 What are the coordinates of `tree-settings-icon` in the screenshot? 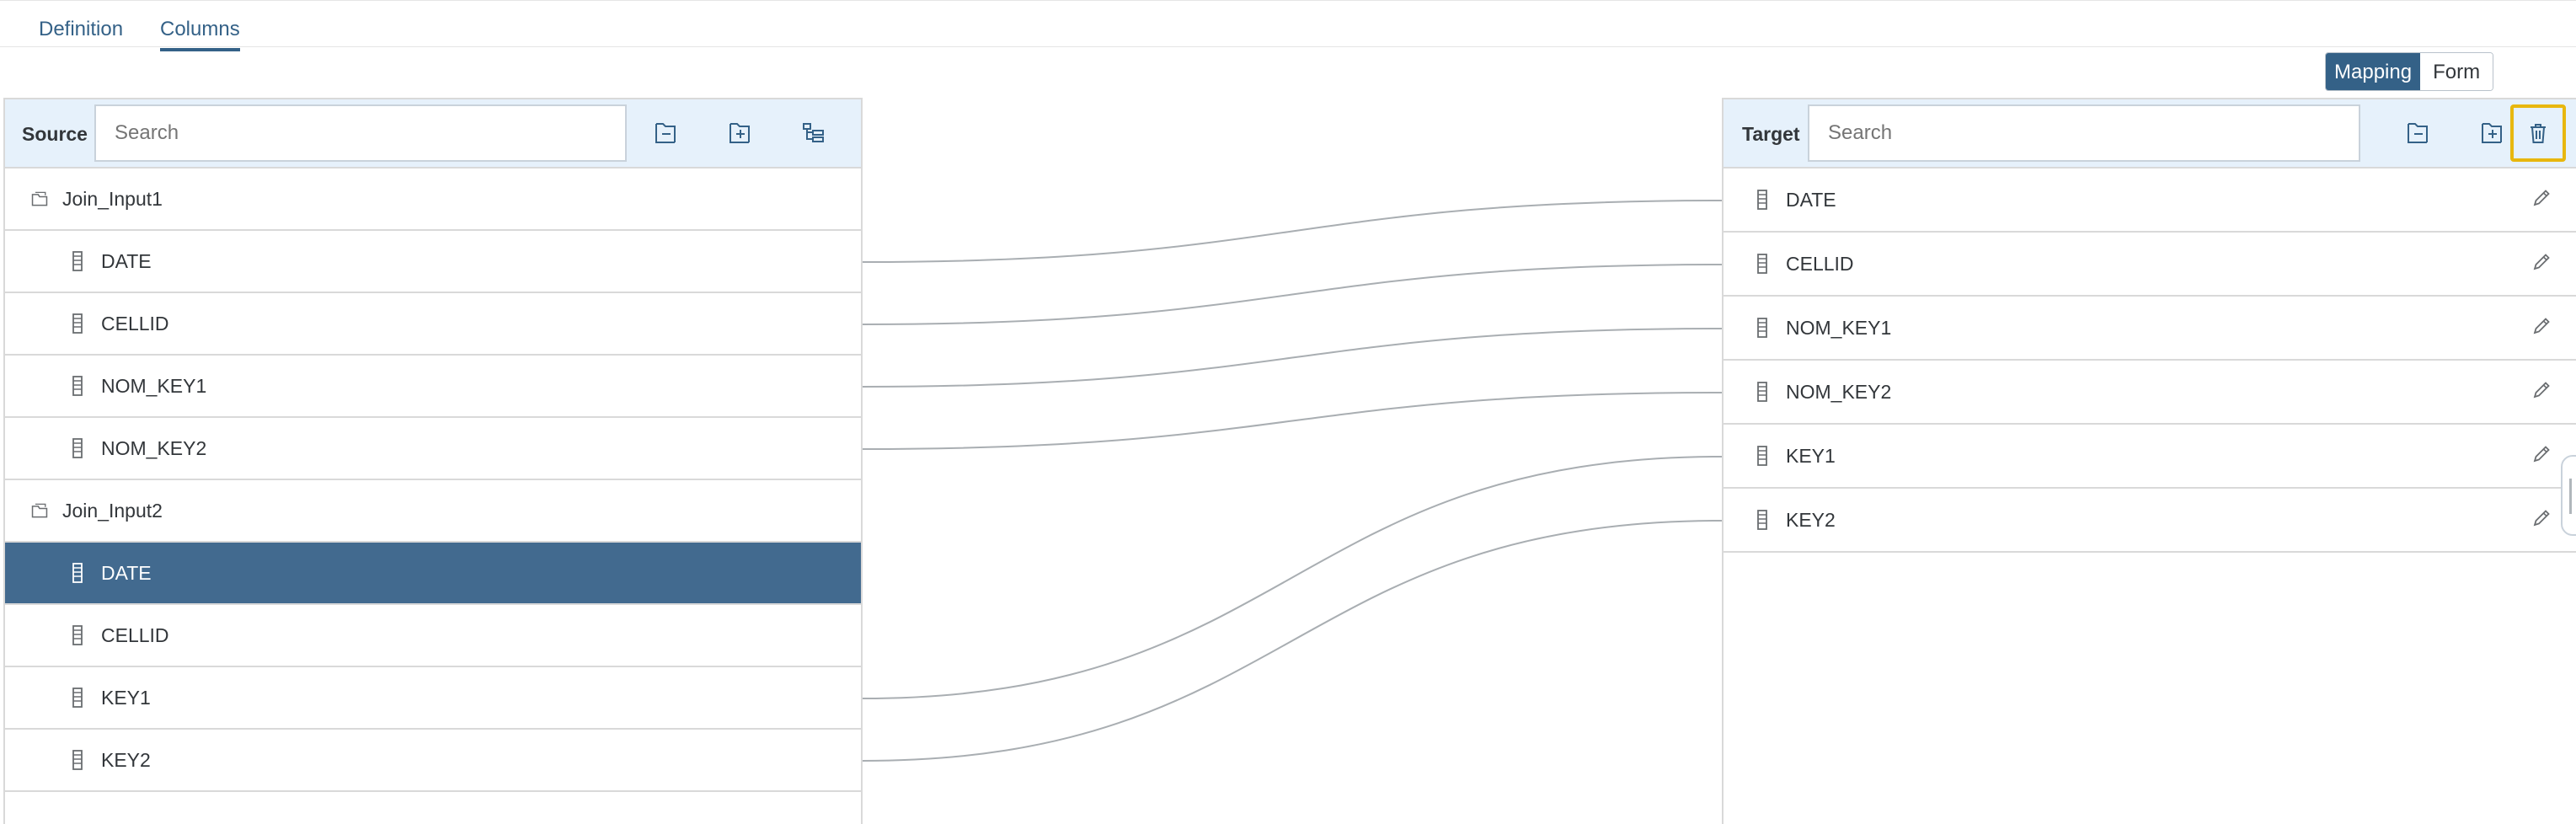 It's located at (813, 132).